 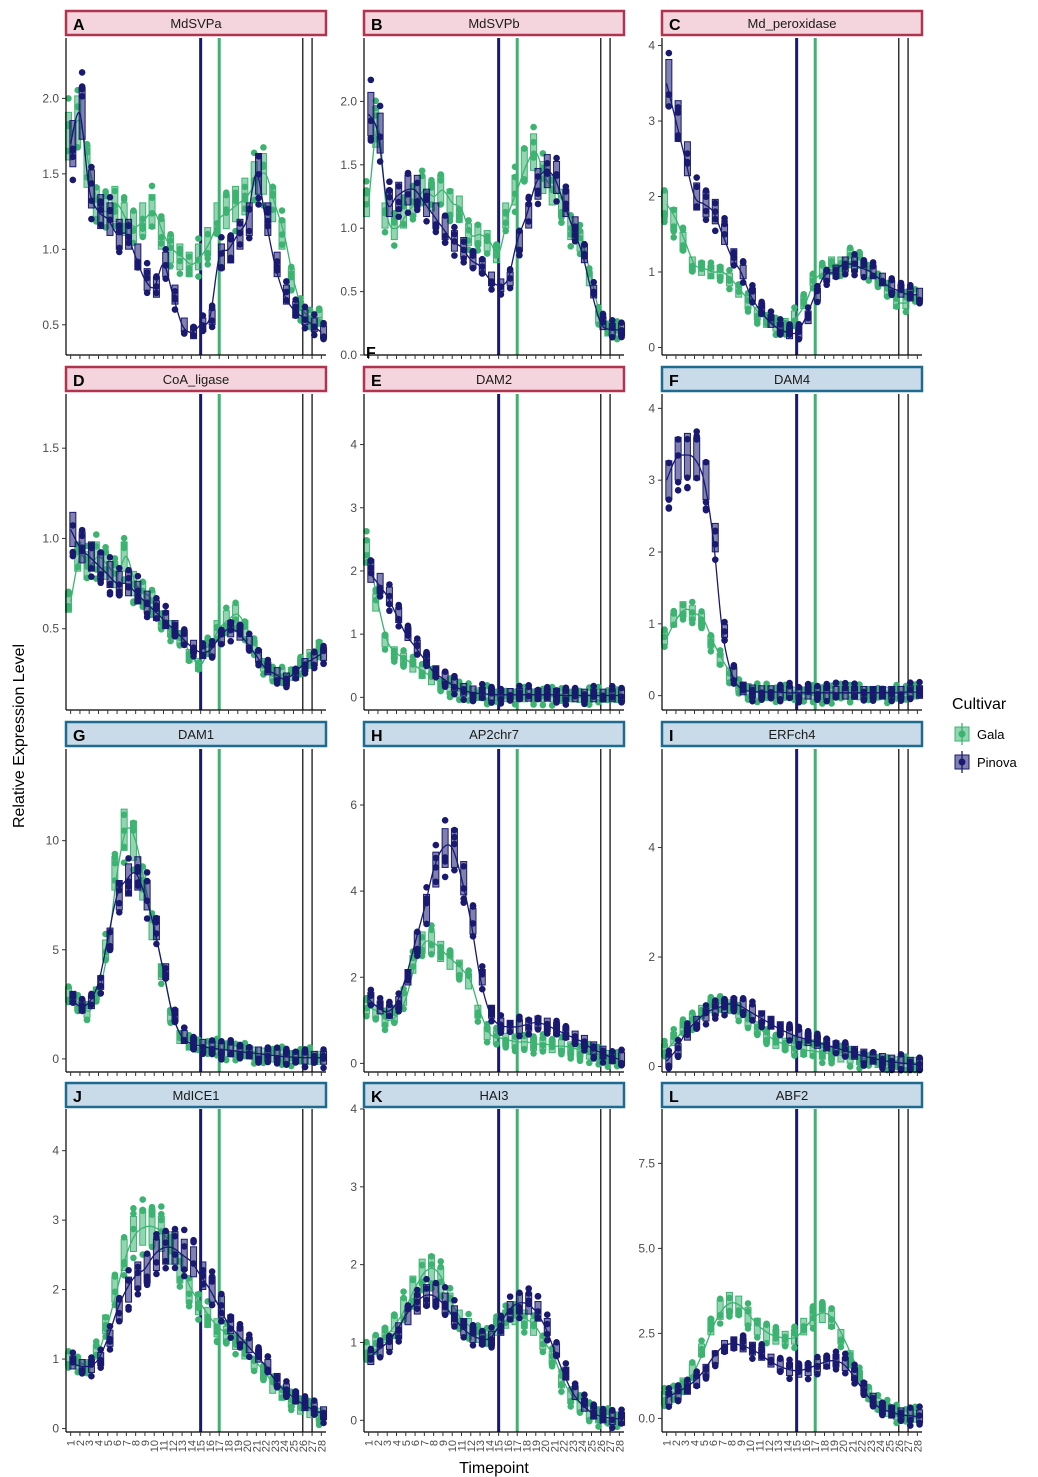 I want to click on legend-title: Cultivar, so click(x=979, y=704).